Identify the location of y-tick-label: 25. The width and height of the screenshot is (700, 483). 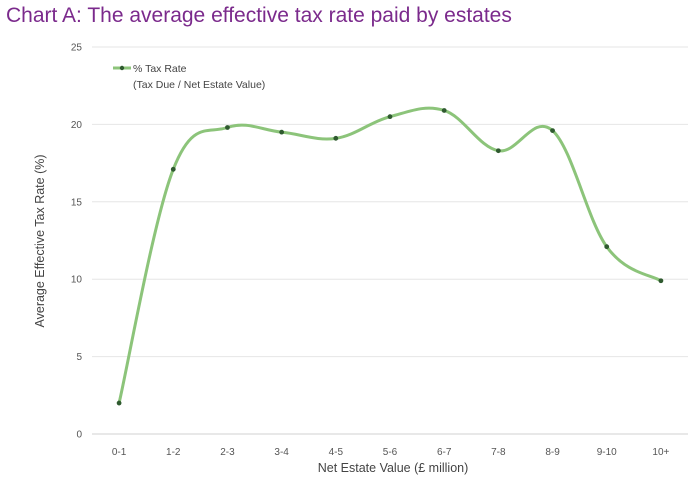
(77, 48).